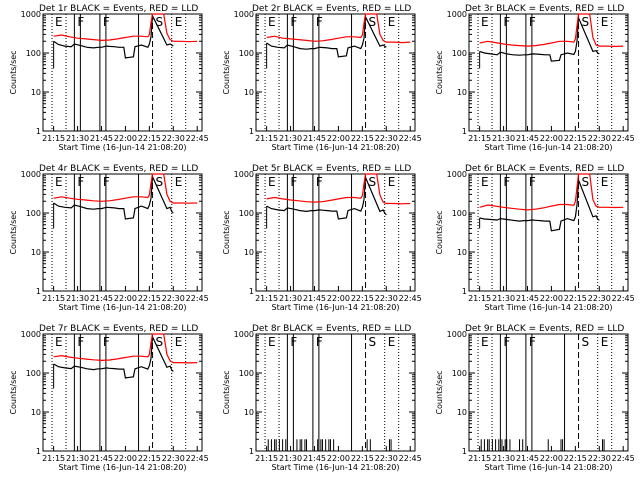  Describe the element at coordinates (331, 169) in the screenshot. I see `panel-title: Det 5r BLACK = Events, RED = LLD` at that location.